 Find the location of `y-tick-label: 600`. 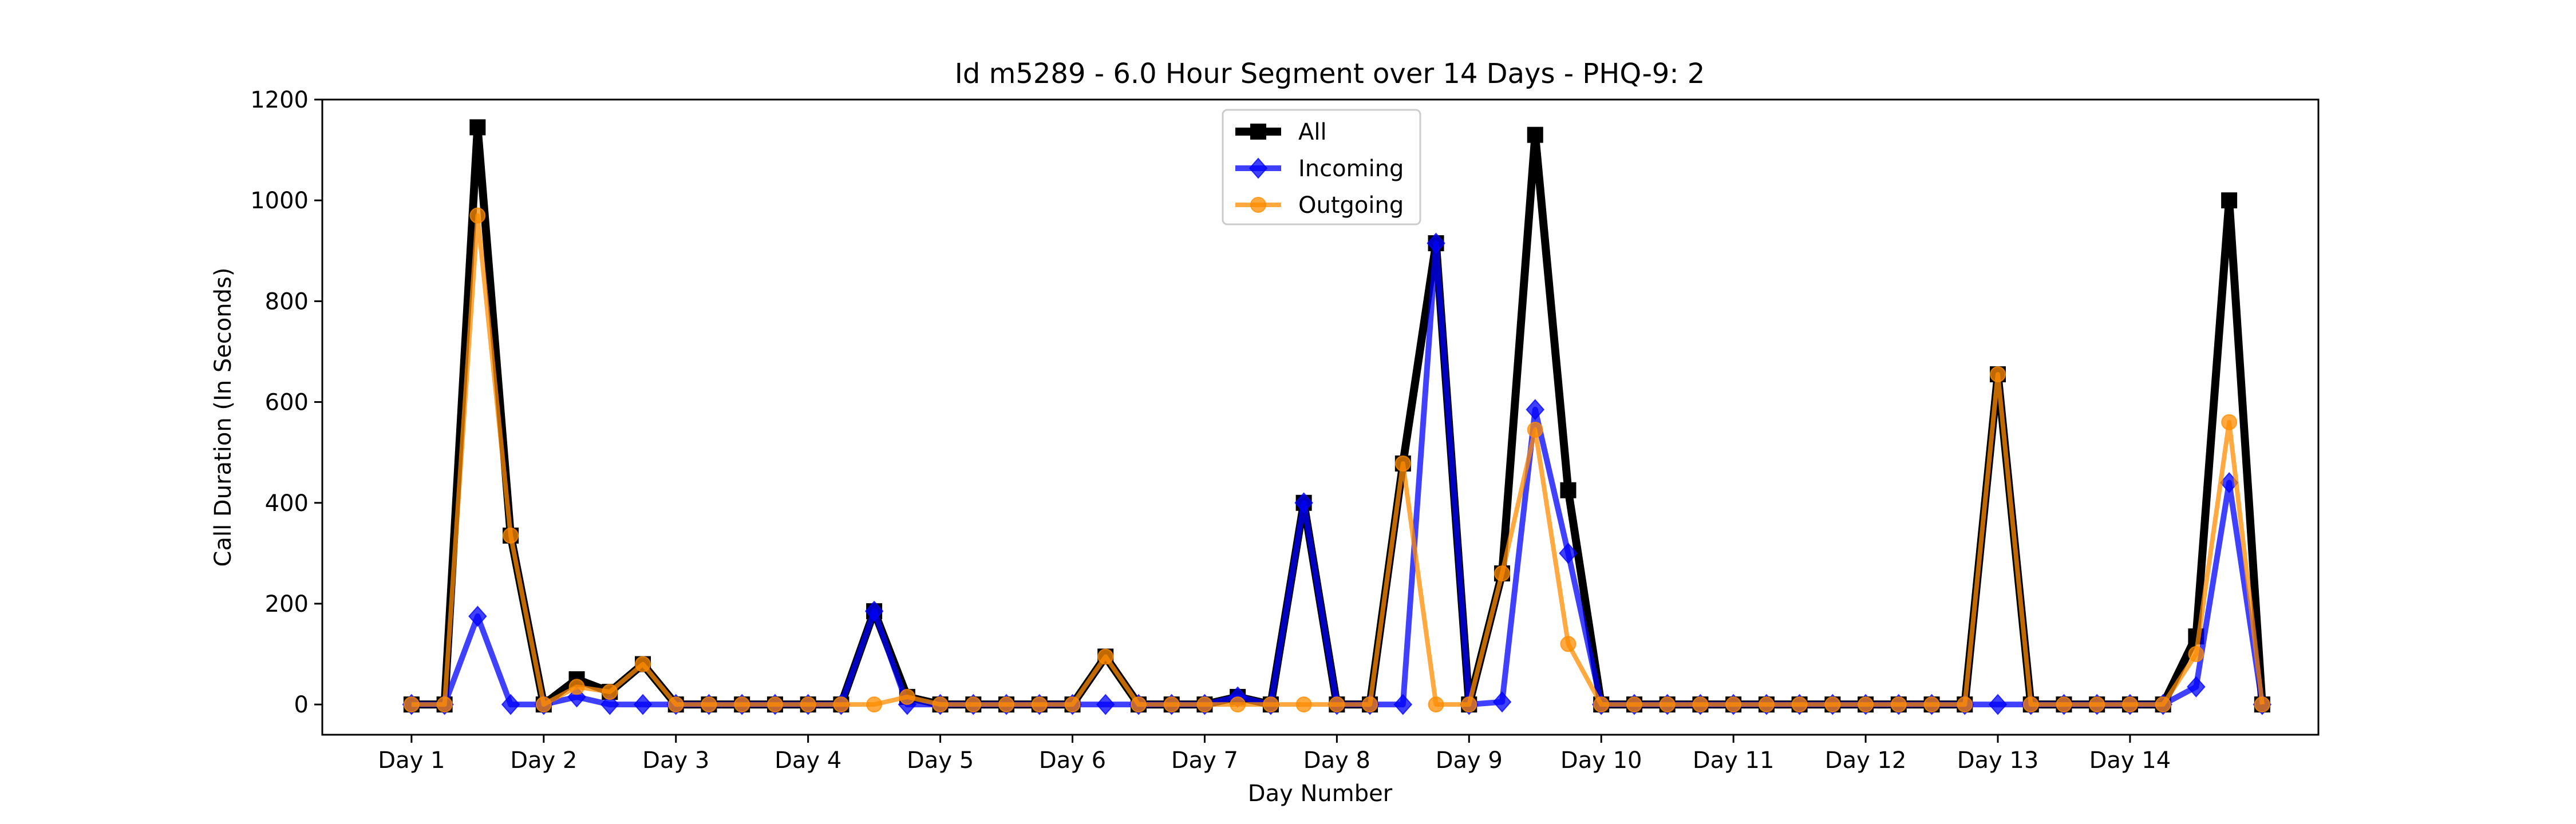

y-tick-label: 600 is located at coordinates (287, 403).